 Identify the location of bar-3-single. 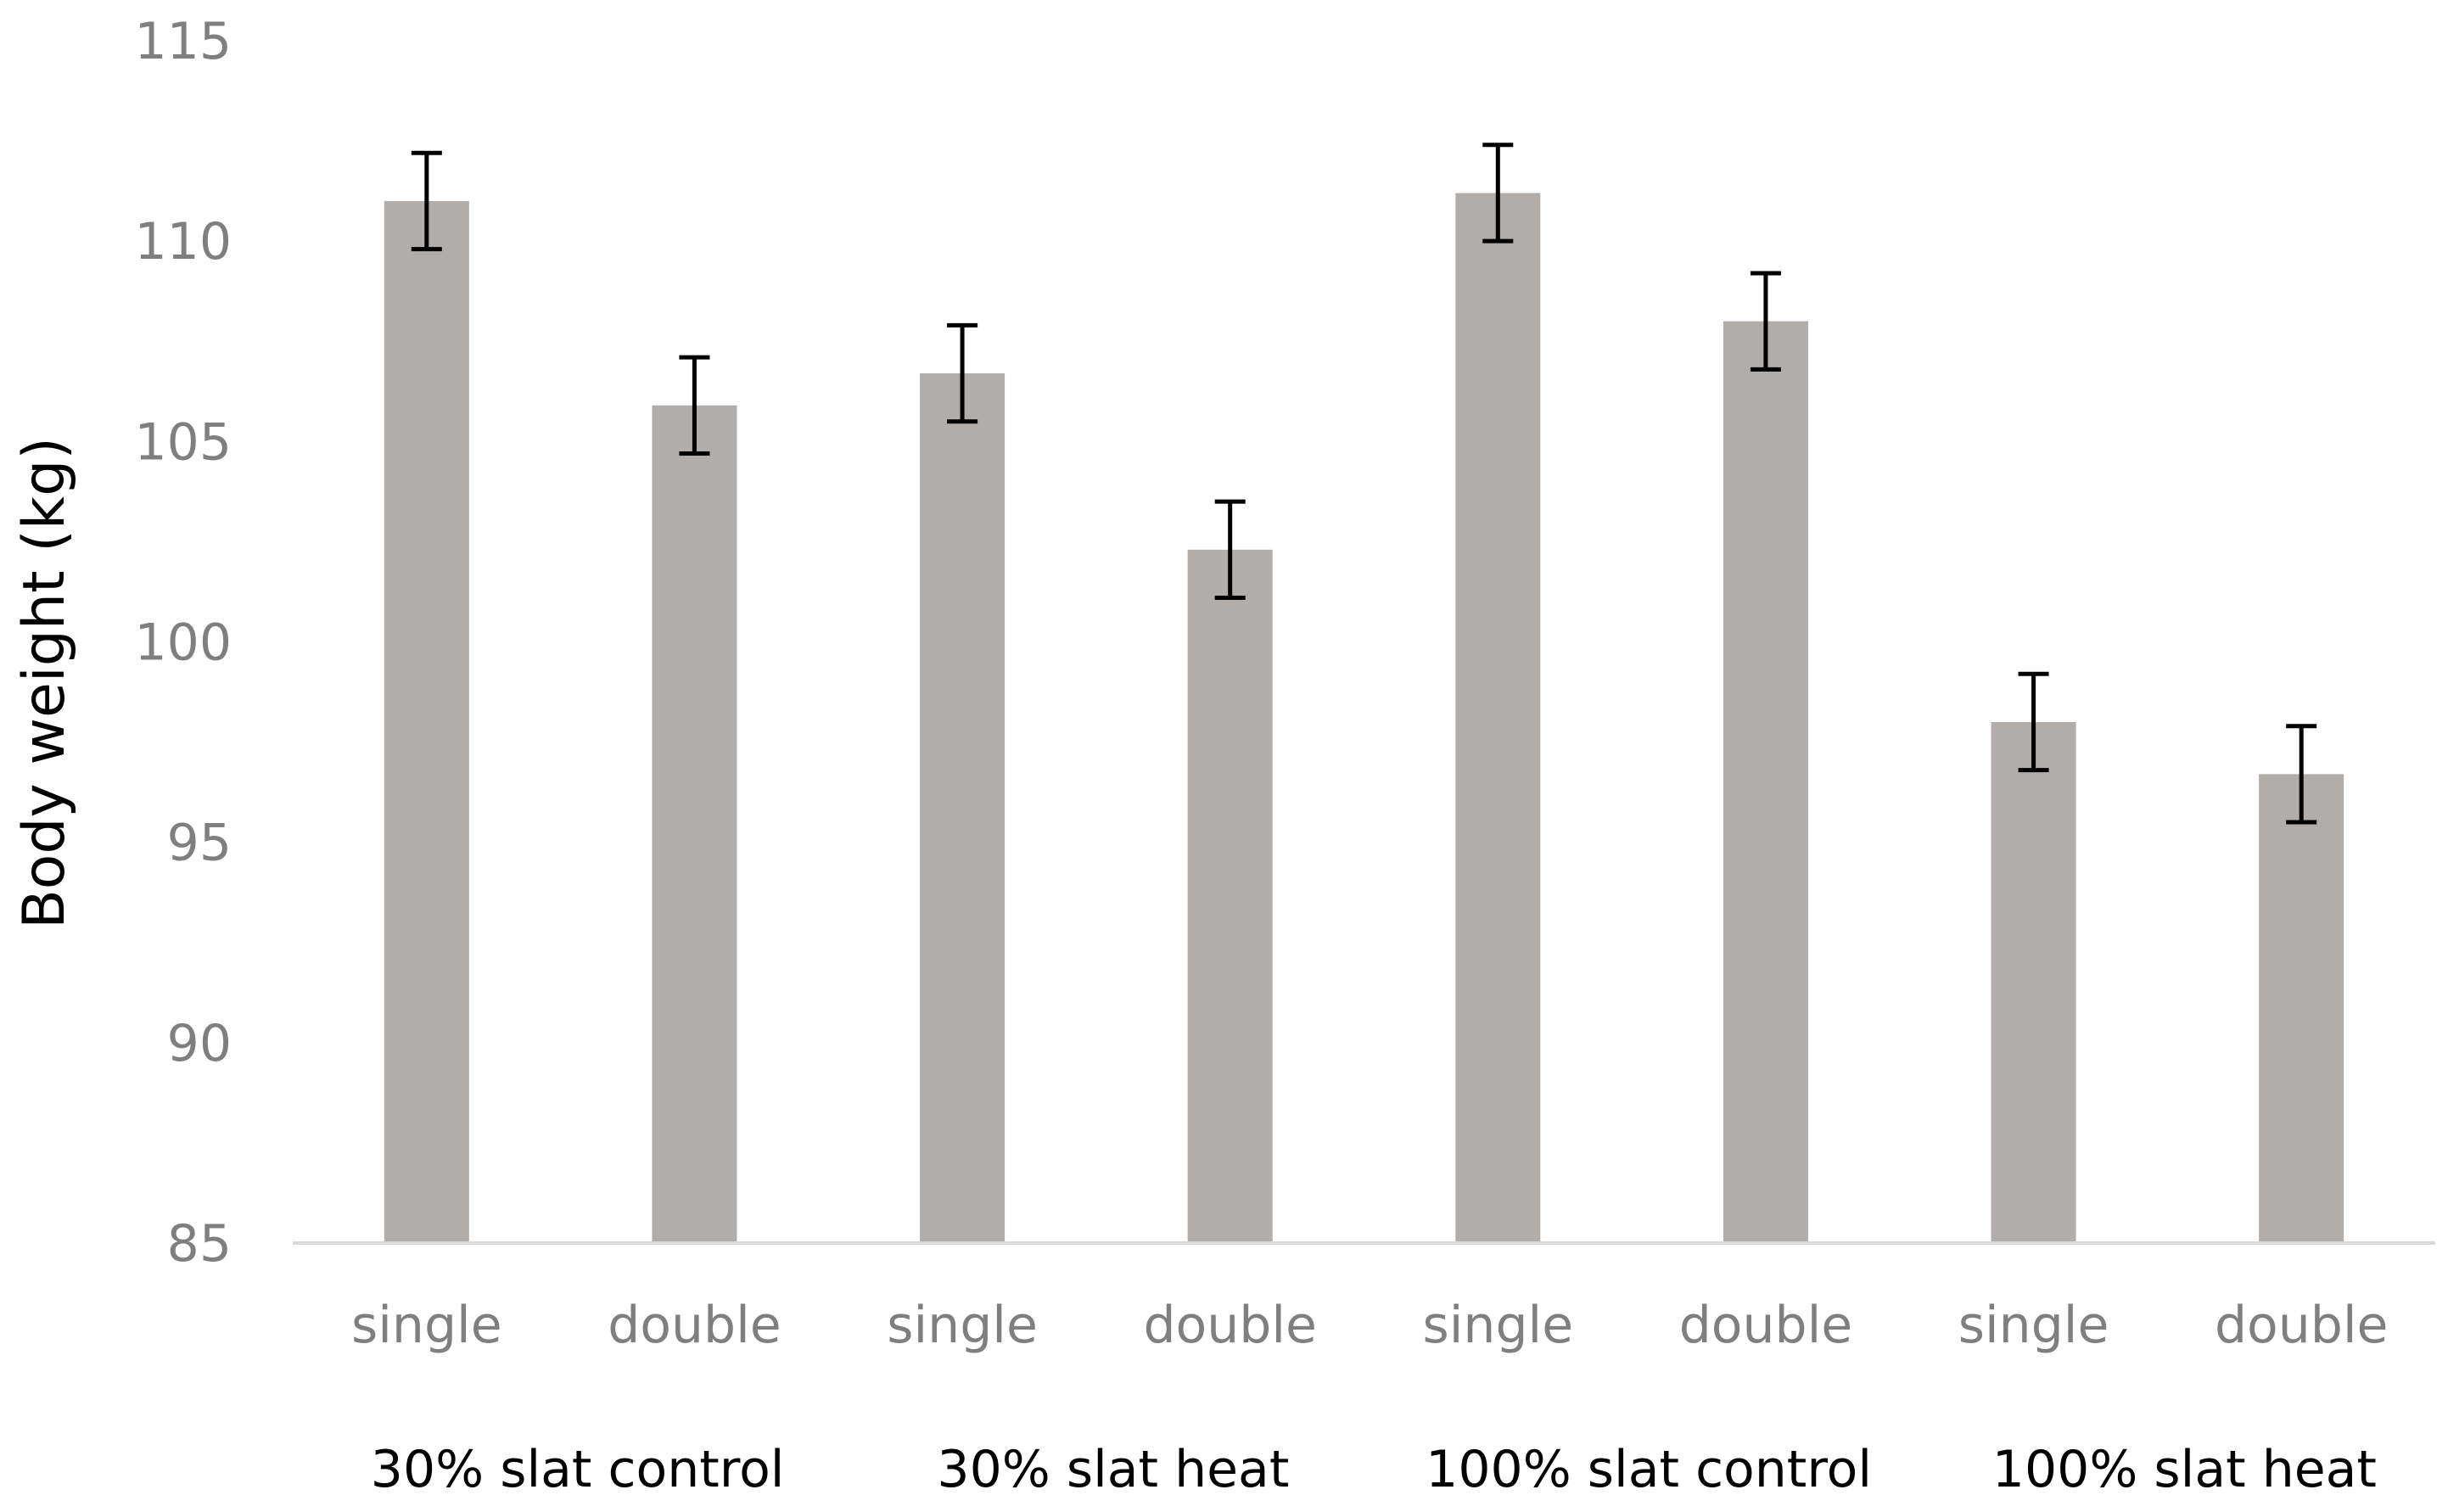
(963, 808).